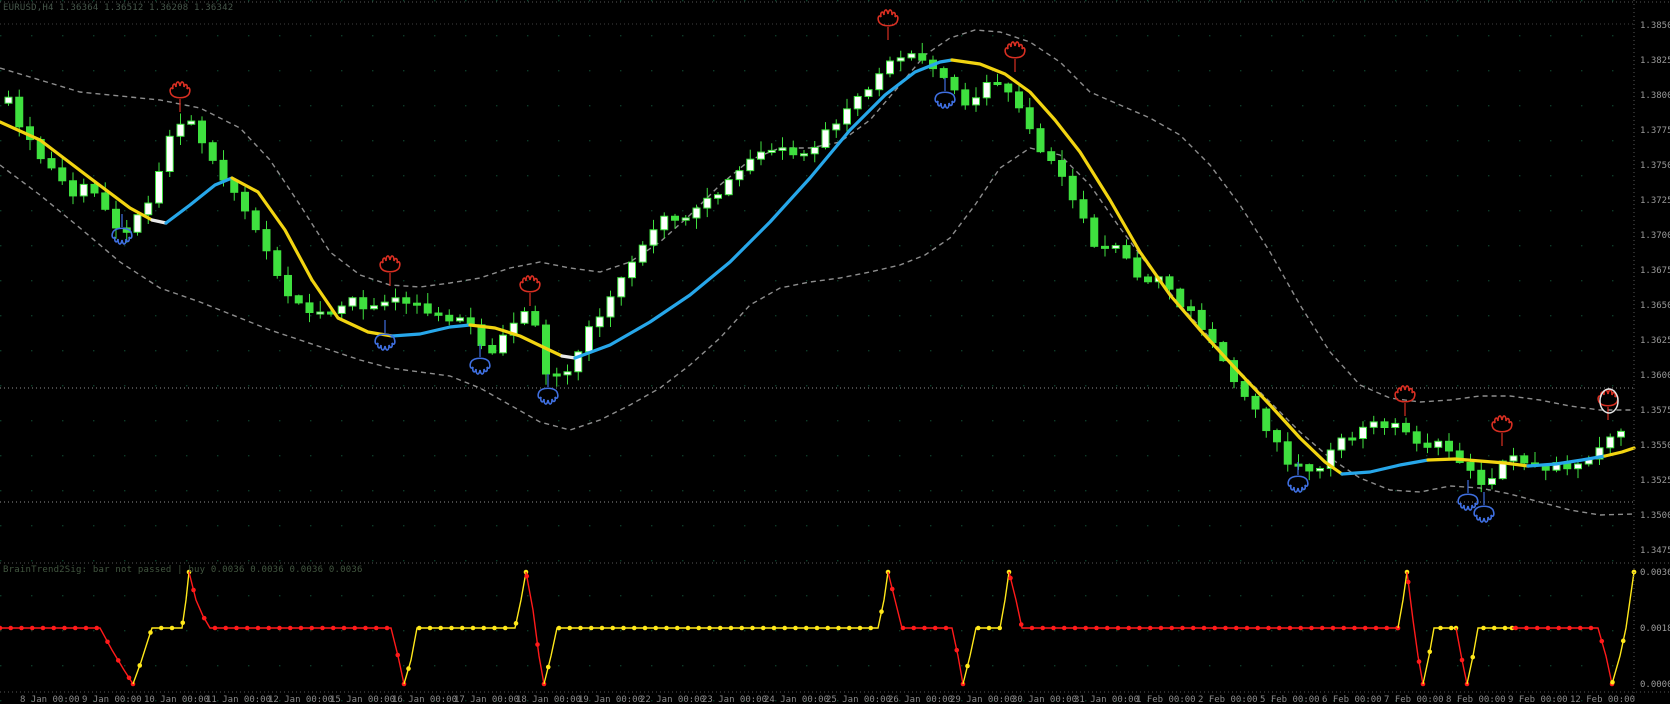  I want to click on svg-text: 17 Jan 00:00, so click(486, 699).